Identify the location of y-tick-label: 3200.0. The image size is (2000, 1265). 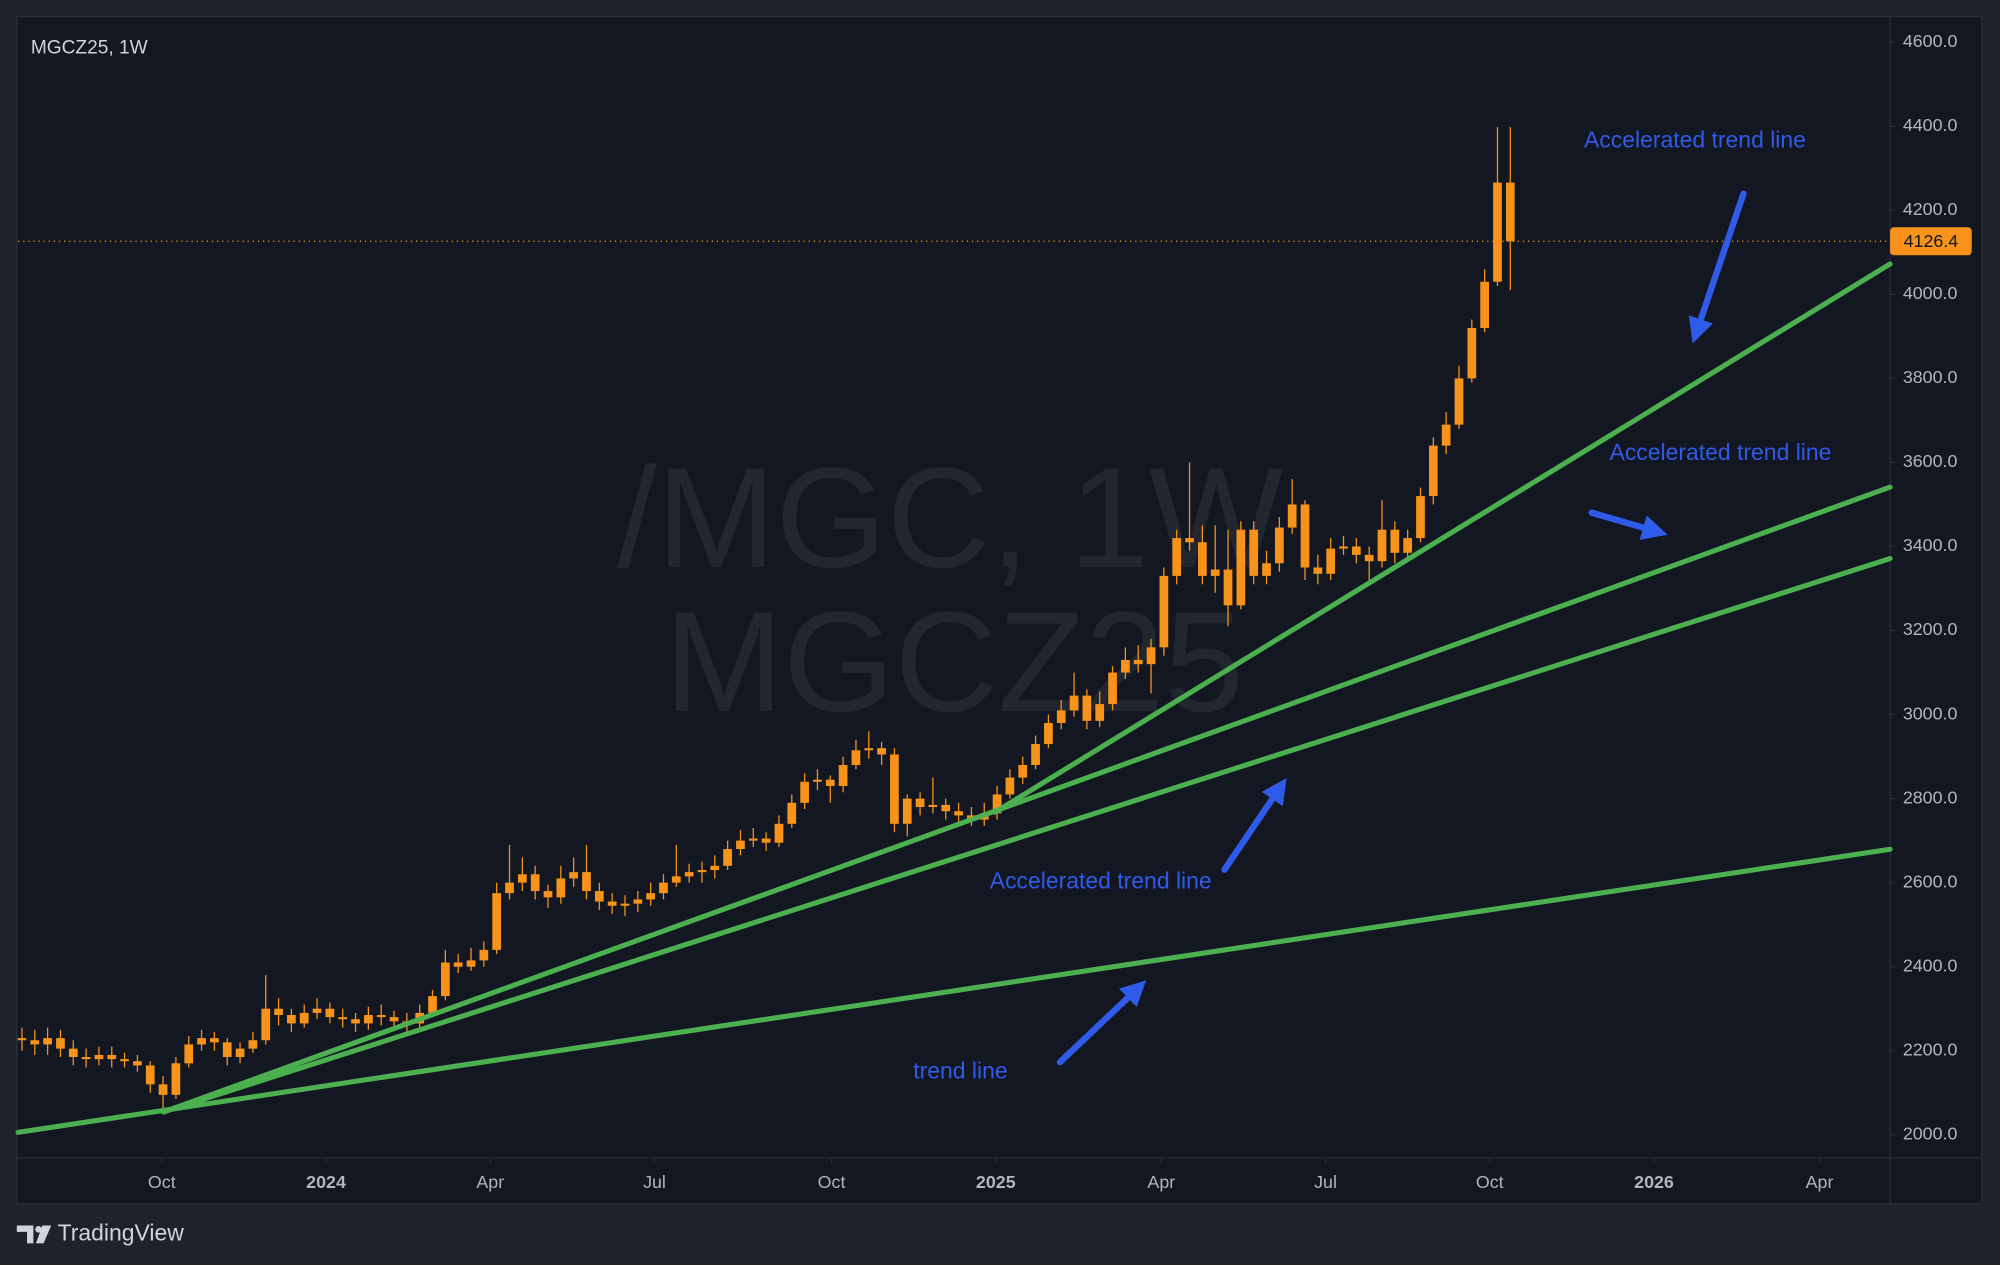
(1930, 629).